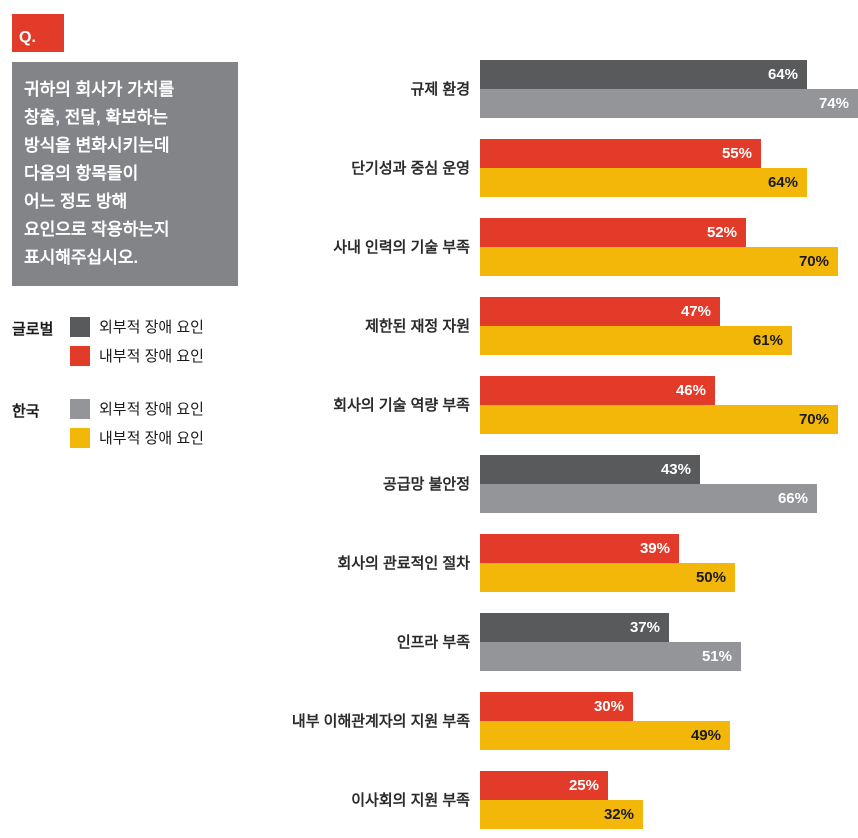  What do you see at coordinates (410, 800) in the screenshot?
I see `category-label: 이사회의 지원 부족` at bounding box center [410, 800].